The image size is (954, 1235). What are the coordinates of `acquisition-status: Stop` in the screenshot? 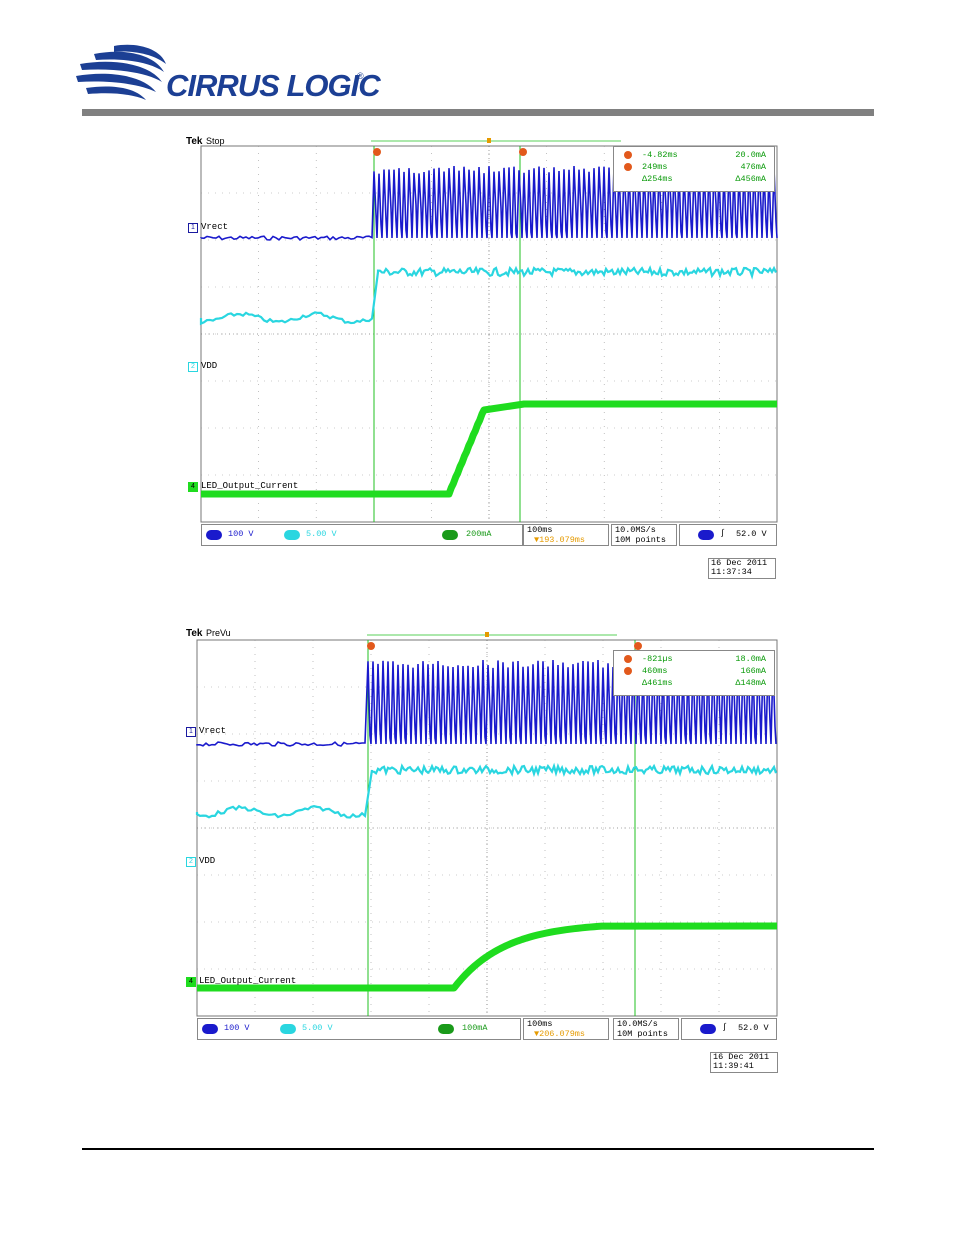 It's located at (215, 141).